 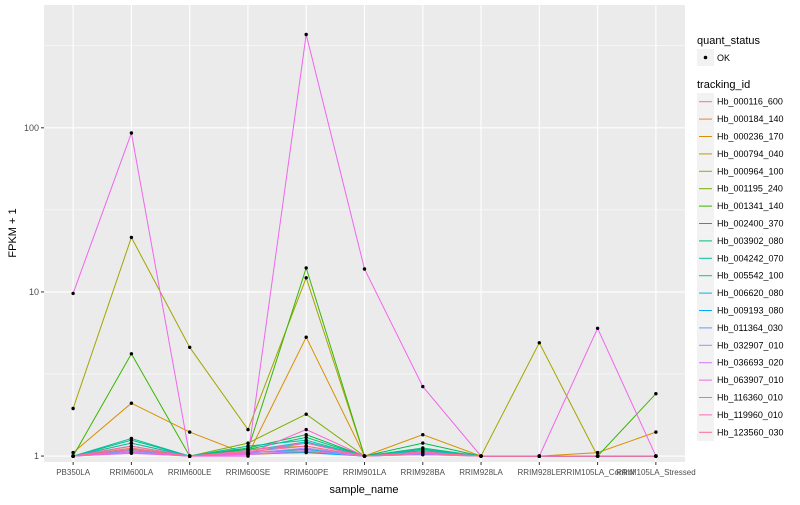 I want to click on y-tick-label: 100, so click(x=31, y=128).